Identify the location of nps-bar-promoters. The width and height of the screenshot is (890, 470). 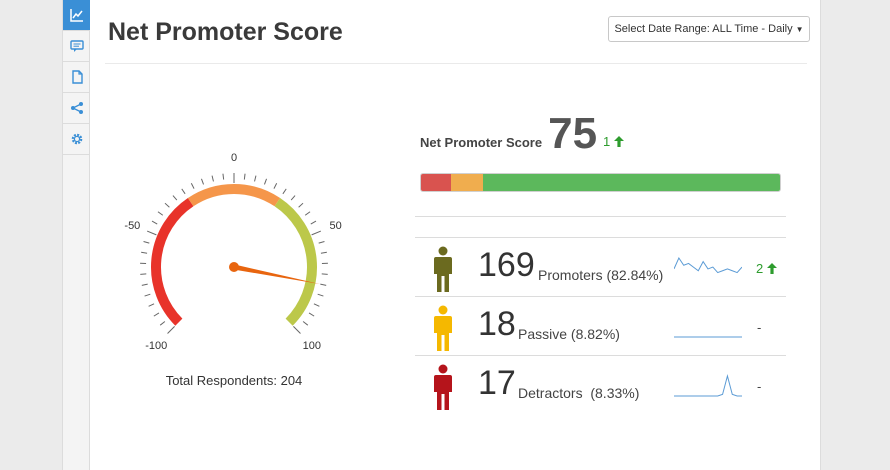
(631, 182).